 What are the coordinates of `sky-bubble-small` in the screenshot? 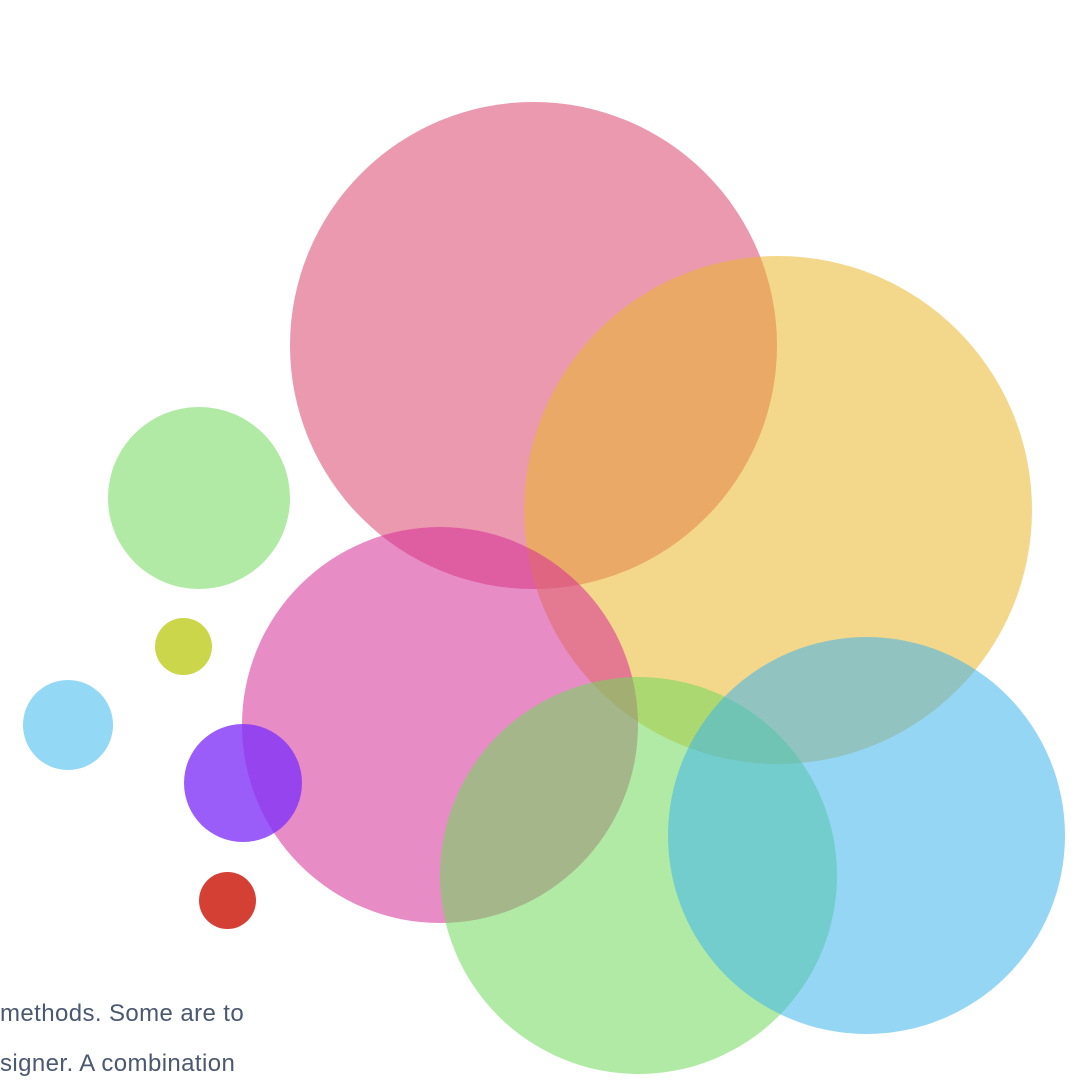 It's located at (68, 725).